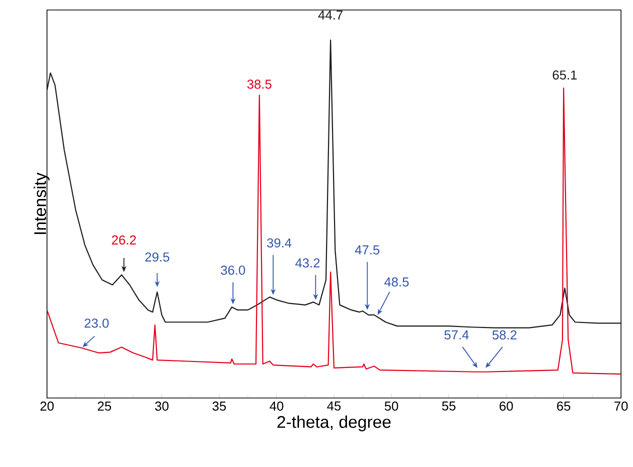  I want to click on x-tick-label: 25, so click(105, 406).